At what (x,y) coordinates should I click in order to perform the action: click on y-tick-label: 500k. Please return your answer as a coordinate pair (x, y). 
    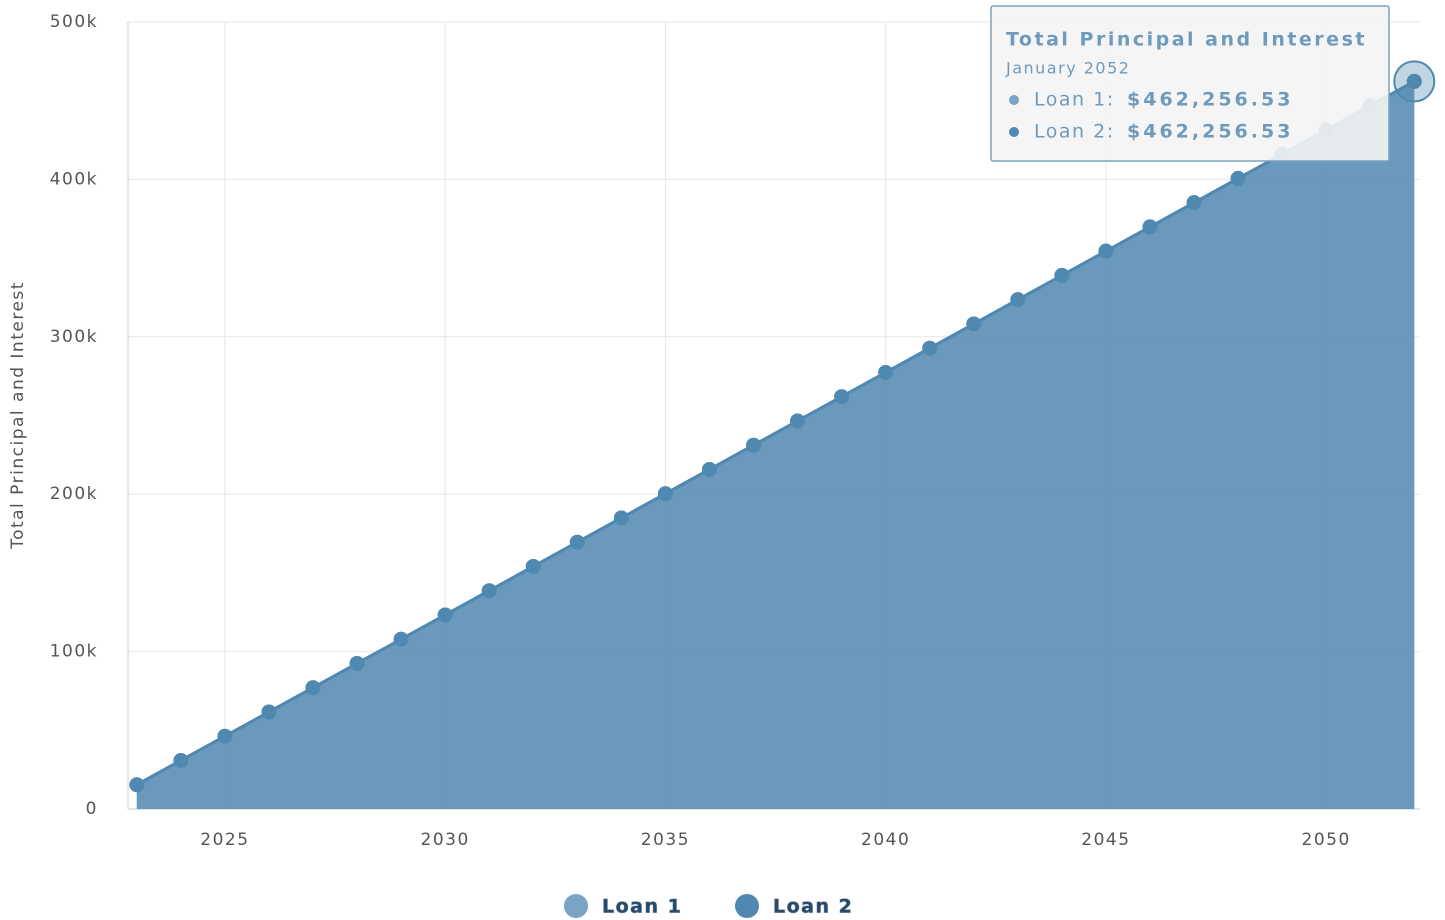
    Looking at the image, I should click on (74, 22).